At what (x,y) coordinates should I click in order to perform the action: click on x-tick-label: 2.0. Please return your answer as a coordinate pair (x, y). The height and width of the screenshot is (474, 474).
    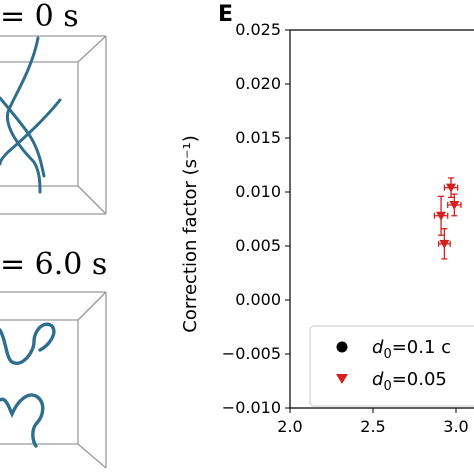
    Looking at the image, I should click on (289, 426).